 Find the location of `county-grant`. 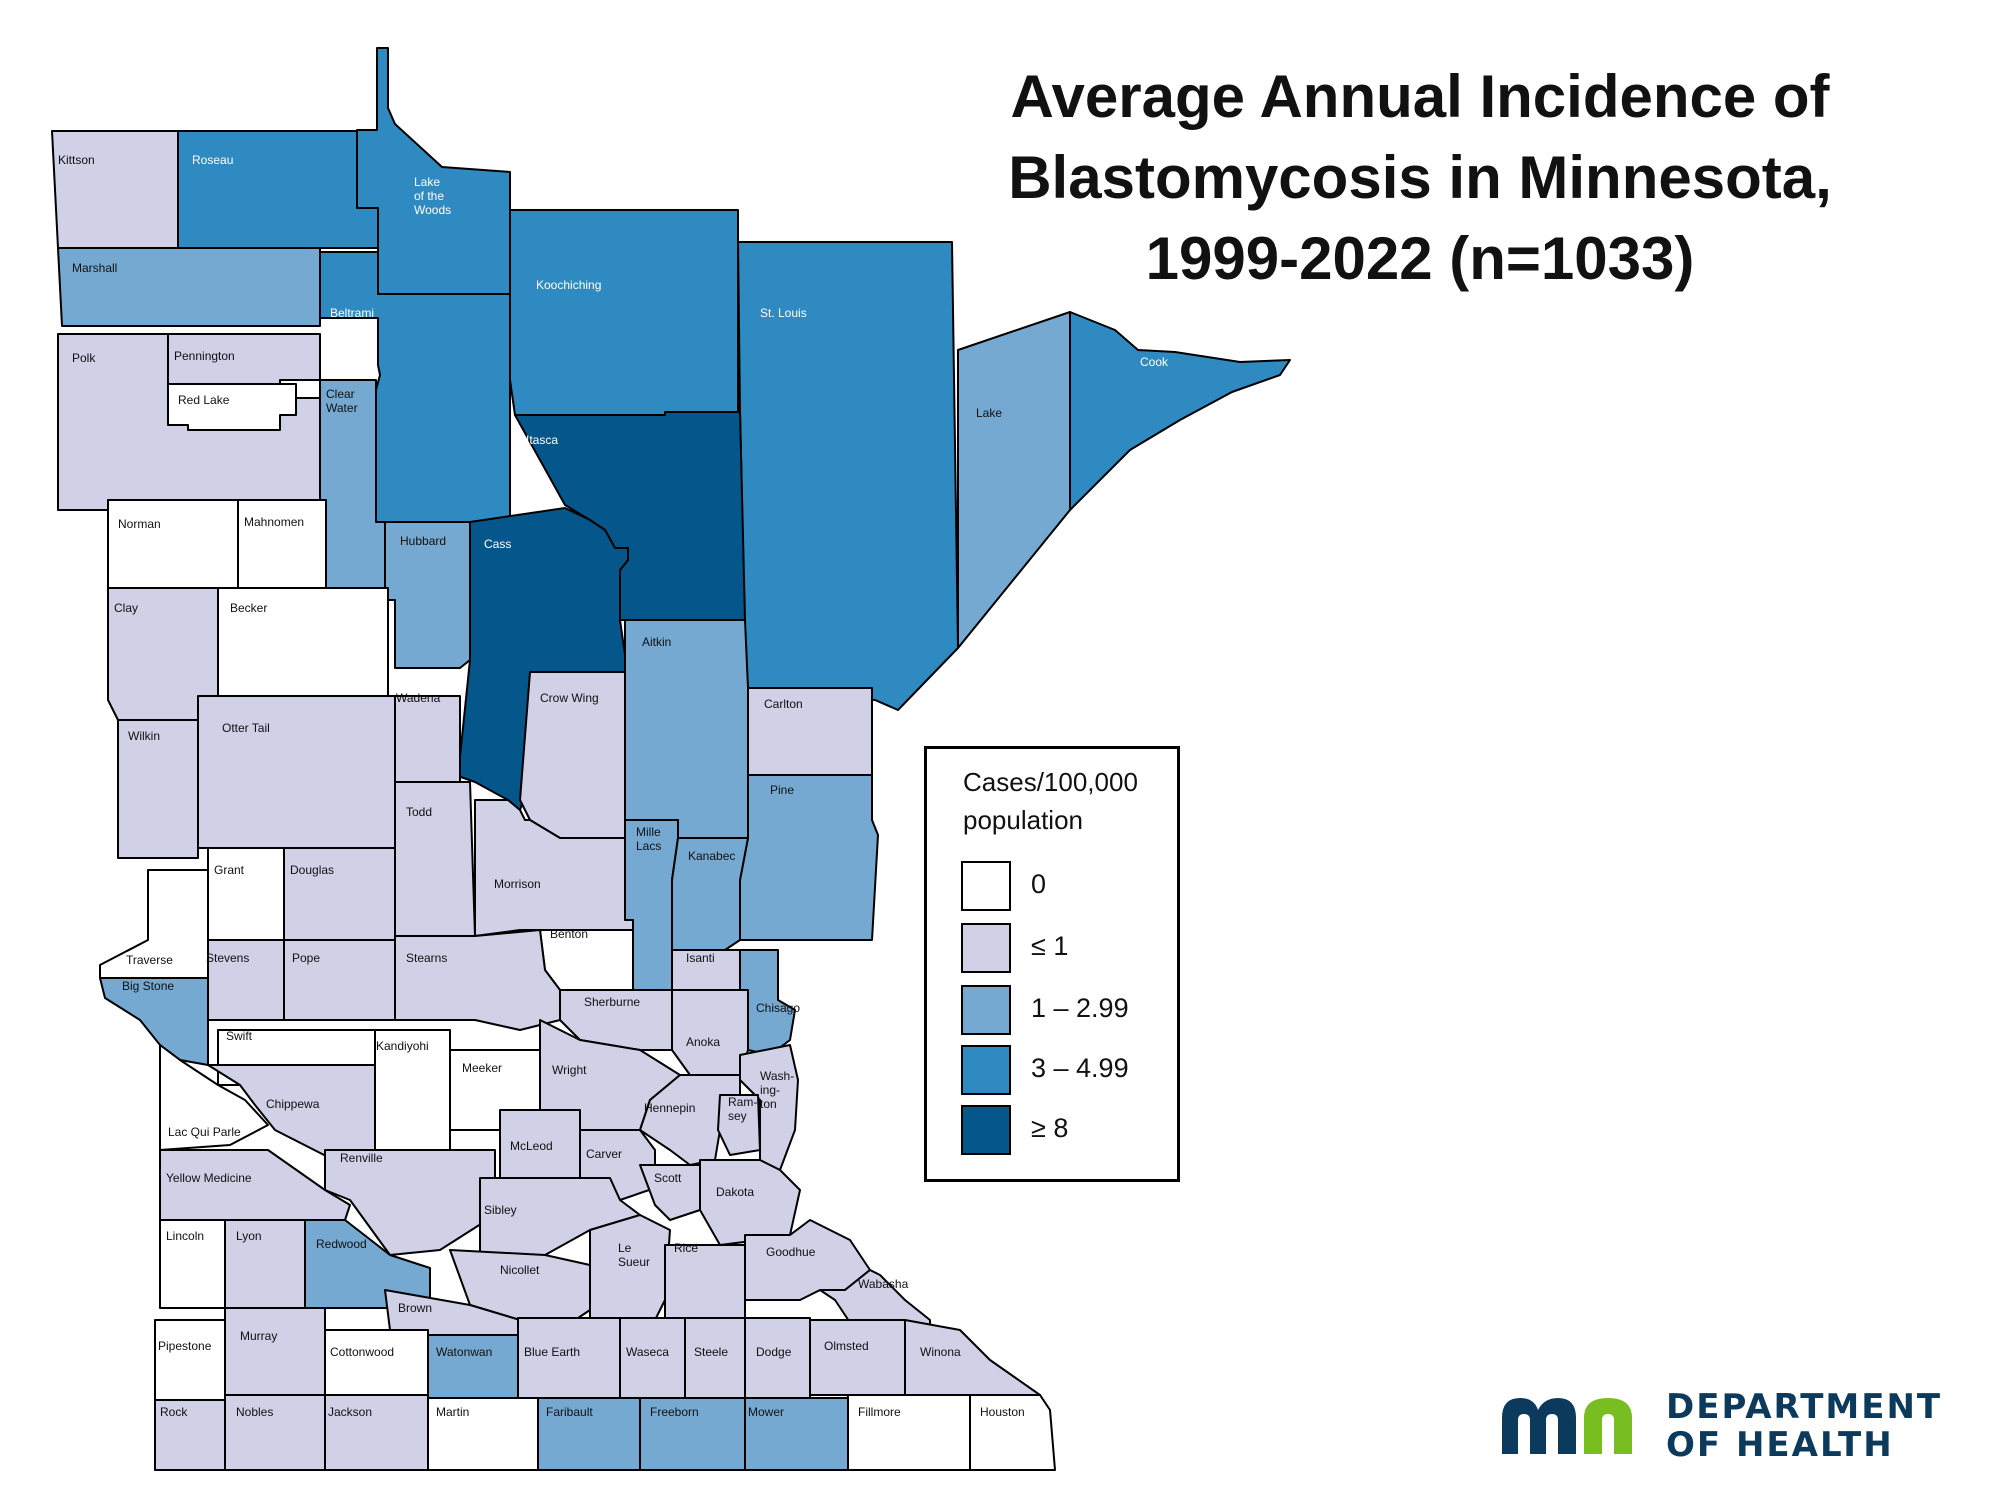

county-grant is located at coordinates (246, 894).